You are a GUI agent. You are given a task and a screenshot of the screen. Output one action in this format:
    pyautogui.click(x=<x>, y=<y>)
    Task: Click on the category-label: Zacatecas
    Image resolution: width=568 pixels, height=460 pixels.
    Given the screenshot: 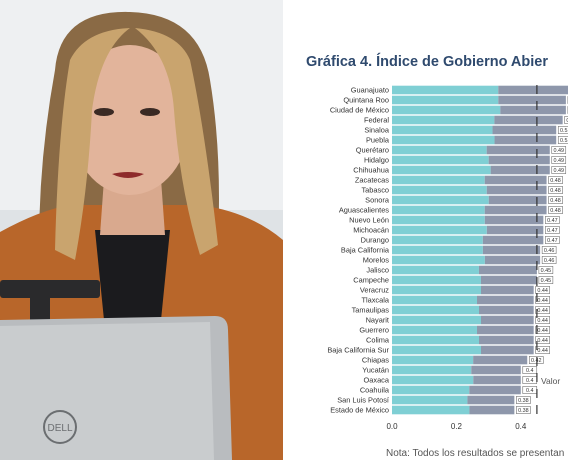 What is the action you would take?
    pyautogui.click(x=372, y=180)
    